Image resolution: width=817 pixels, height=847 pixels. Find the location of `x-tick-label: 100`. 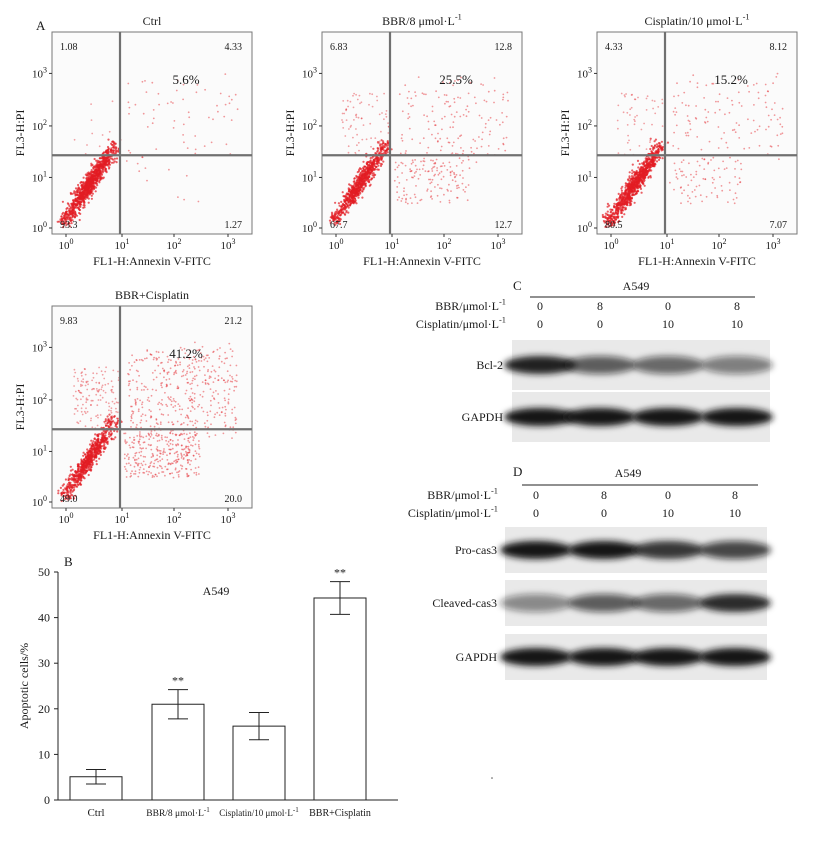

x-tick-label: 100 is located at coordinates (336, 244).